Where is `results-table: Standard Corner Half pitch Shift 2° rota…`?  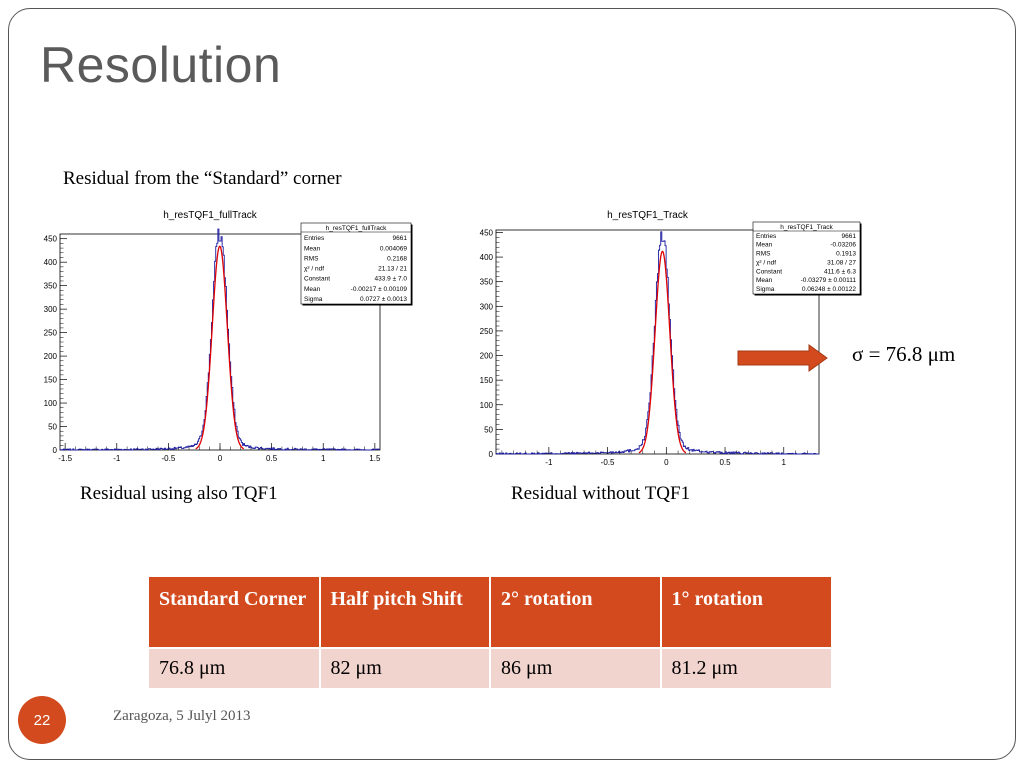
results-table: Standard Corner Half pitch Shift 2° rota… is located at coordinates (490, 632).